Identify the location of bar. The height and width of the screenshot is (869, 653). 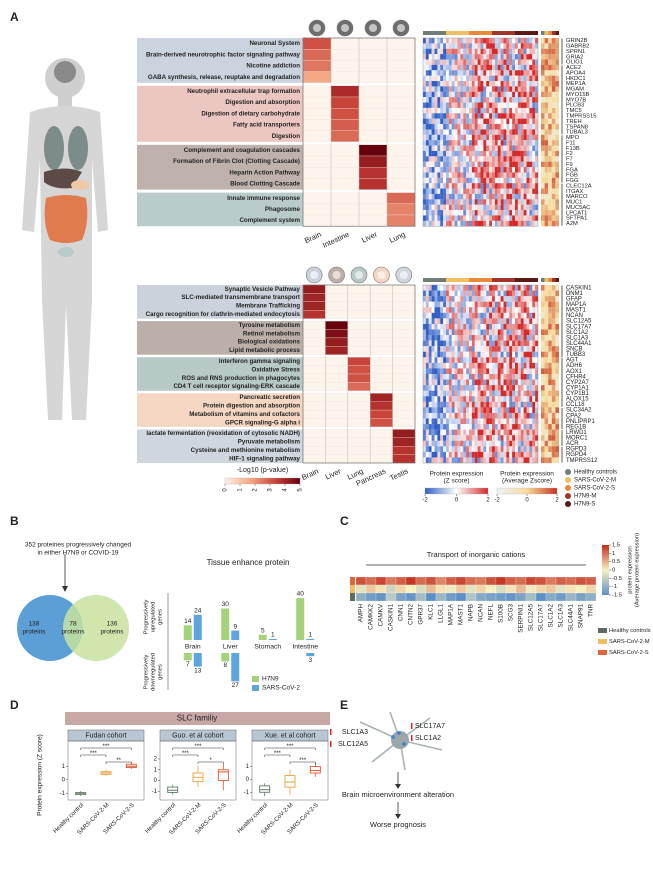
(235, 667).